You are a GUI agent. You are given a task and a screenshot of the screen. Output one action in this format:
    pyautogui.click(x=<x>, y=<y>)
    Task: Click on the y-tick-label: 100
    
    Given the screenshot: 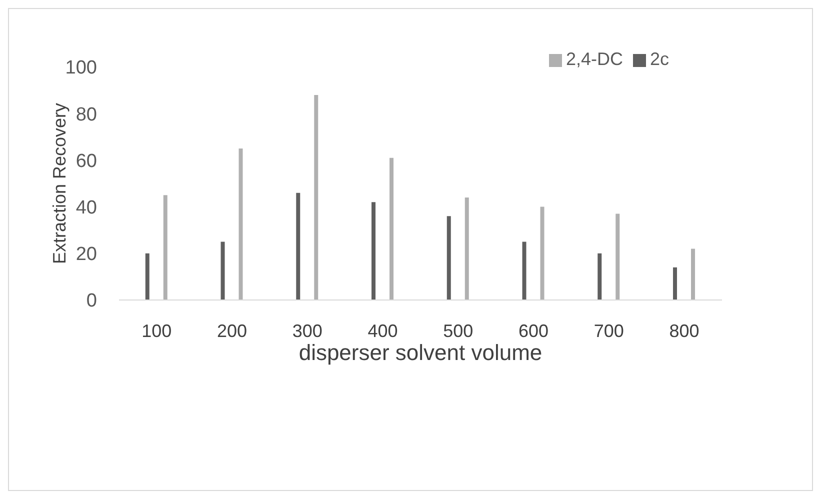 What is the action you would take?
    pyautogui.click(x=81, y=68)
    